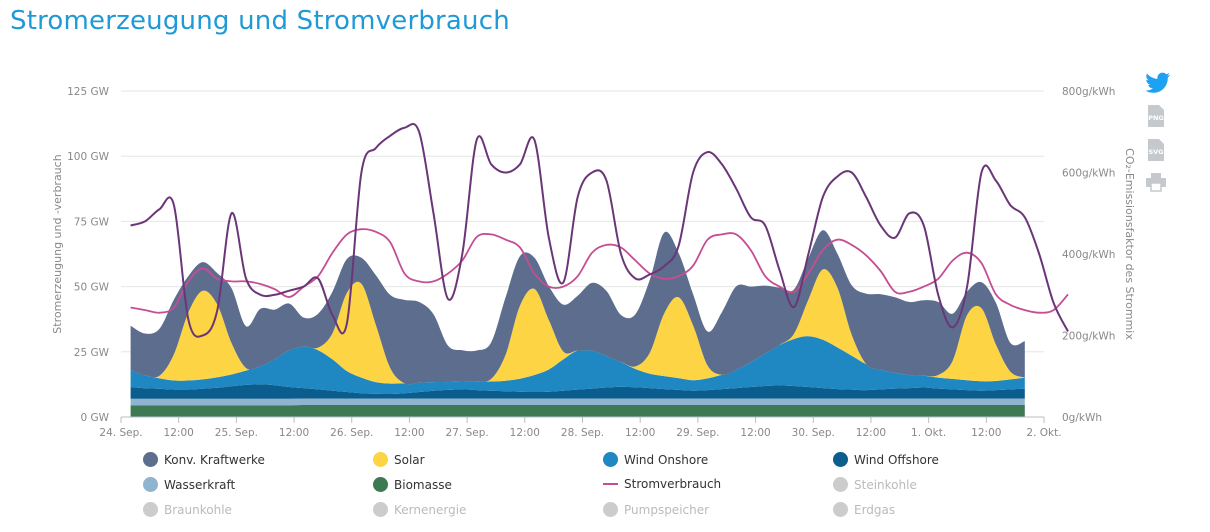  What do you see at coordinates (885, 484) in the screenshot?
I see `legend-label: Steinkohle` at bounding box center [885, 484].